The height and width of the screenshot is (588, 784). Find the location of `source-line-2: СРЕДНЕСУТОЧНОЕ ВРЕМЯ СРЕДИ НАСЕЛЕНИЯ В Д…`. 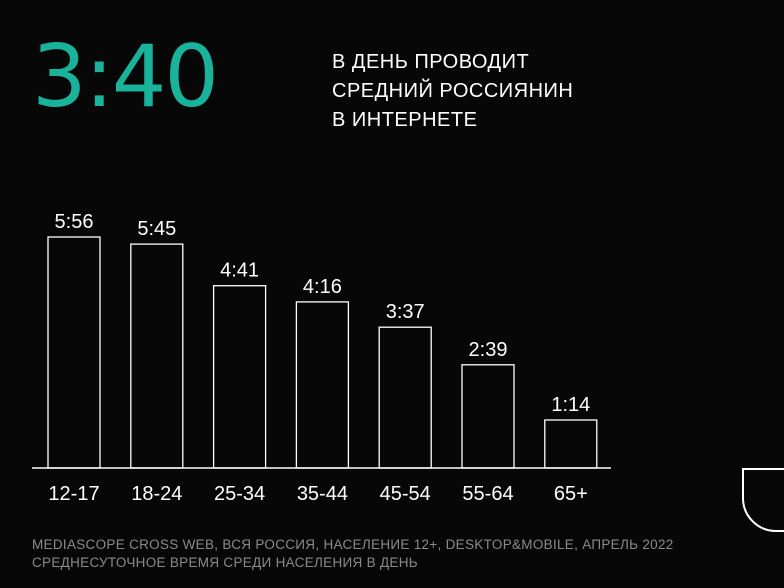

source-line-2: СРЕДНЕСУТОЧНОЕ ВРЕМЯ СРЕДИ НАСЕЛЕНИЯ В Д… is located at coordinates (225, 562).